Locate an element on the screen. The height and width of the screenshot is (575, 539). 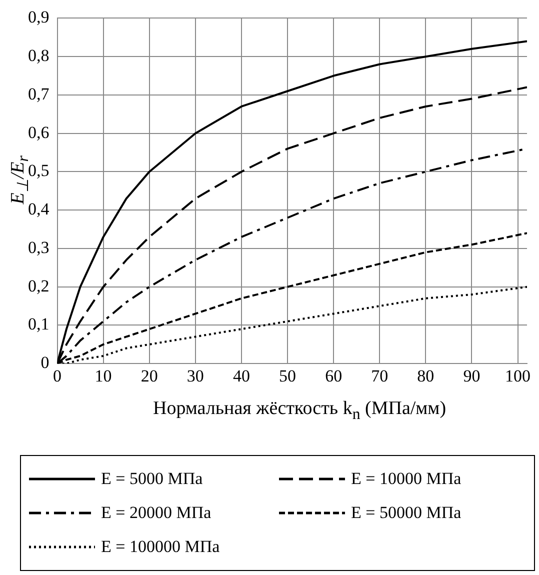
x-tick-label: 20 is located at coordinates (149, 376).